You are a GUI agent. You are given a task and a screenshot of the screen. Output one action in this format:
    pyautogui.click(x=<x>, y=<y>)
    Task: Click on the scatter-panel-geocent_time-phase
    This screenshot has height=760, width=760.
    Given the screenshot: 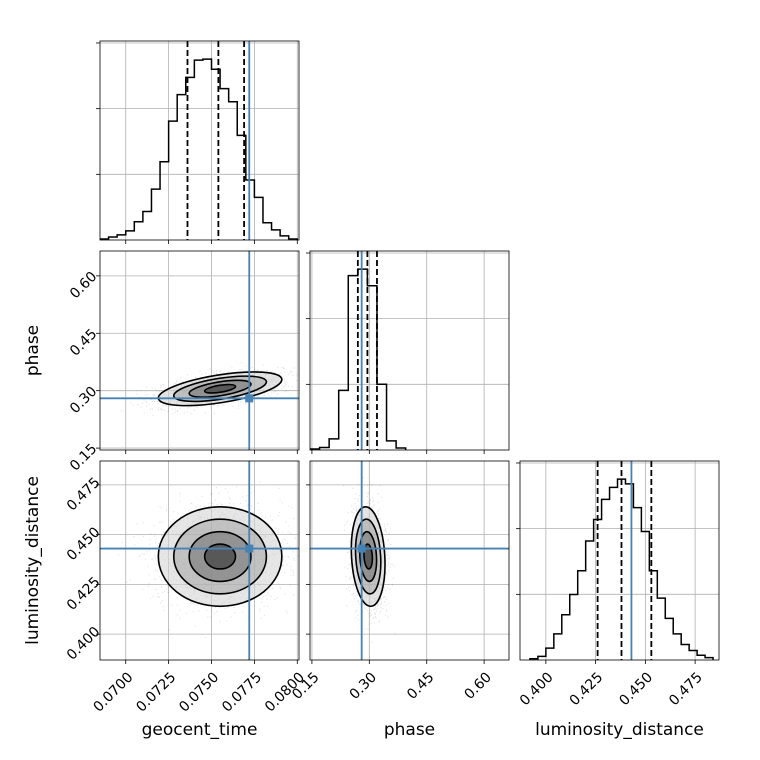 What is the action you would take?
    pyautogui.click(x=198, y=352)
    